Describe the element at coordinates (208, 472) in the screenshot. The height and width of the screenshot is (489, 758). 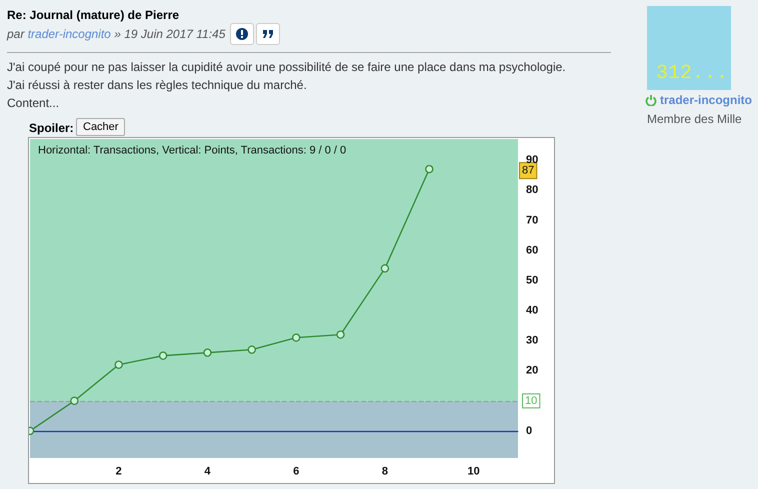
I see `x-tick-label: 4` at that location.